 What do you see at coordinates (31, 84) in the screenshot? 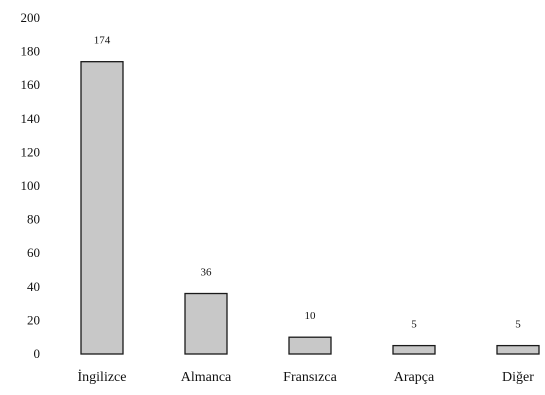
I see `y-tick-label: 160` at bounding box center [31, 84].